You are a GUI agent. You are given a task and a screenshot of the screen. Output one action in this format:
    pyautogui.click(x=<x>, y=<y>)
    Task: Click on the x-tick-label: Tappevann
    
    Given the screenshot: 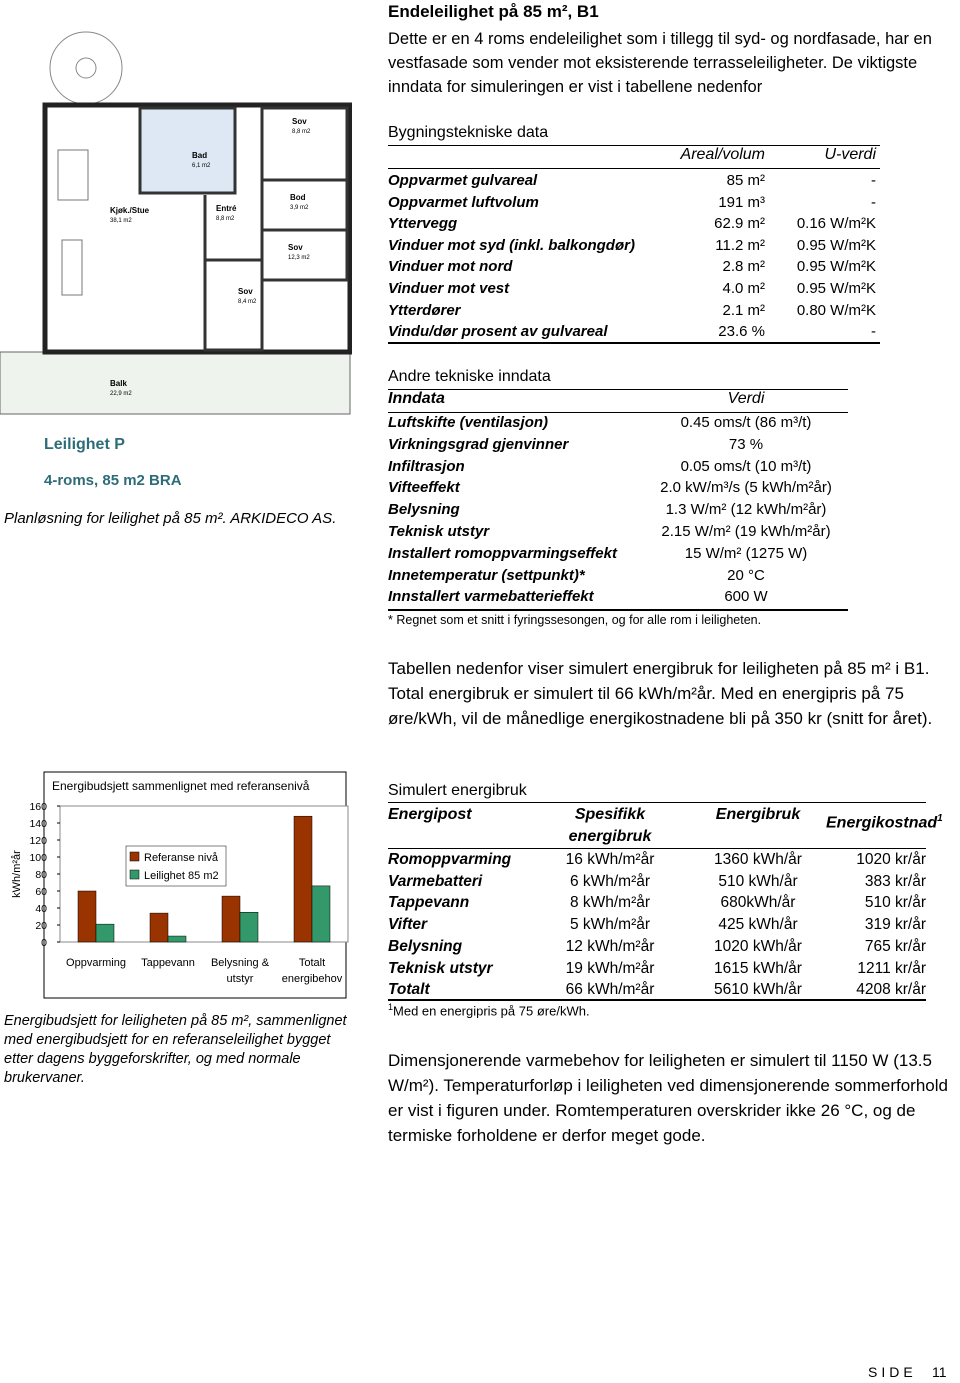 What is the action you would take?
    pyautogui.click(x=168, y=963)
    